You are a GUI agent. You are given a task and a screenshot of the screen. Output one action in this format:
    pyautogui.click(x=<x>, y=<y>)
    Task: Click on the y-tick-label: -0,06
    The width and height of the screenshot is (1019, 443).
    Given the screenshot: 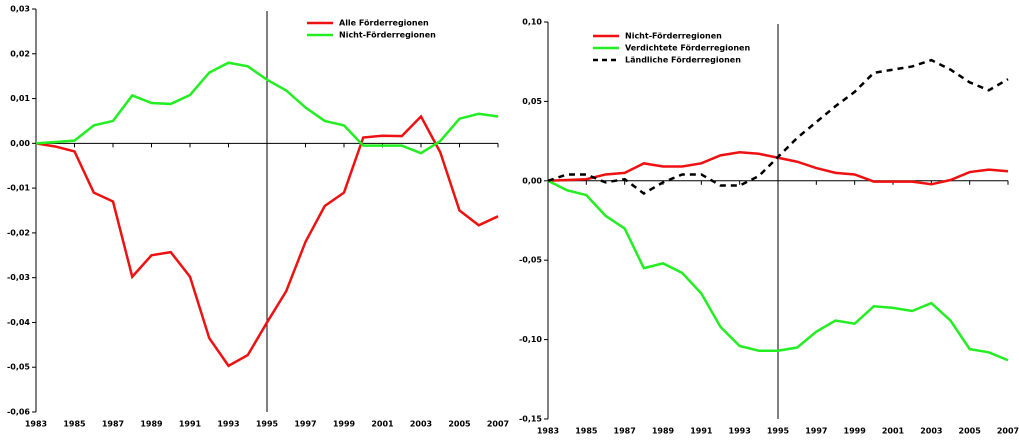 What is the action you would take?
    pyautogui.click(x=18, y=412)
    